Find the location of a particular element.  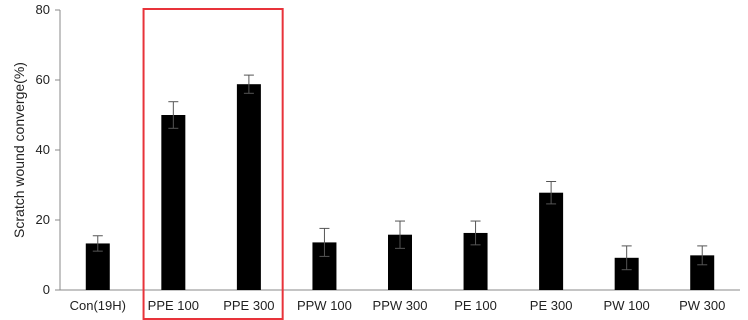

y-tick-label: 60 is located at coordinates (43, 79).